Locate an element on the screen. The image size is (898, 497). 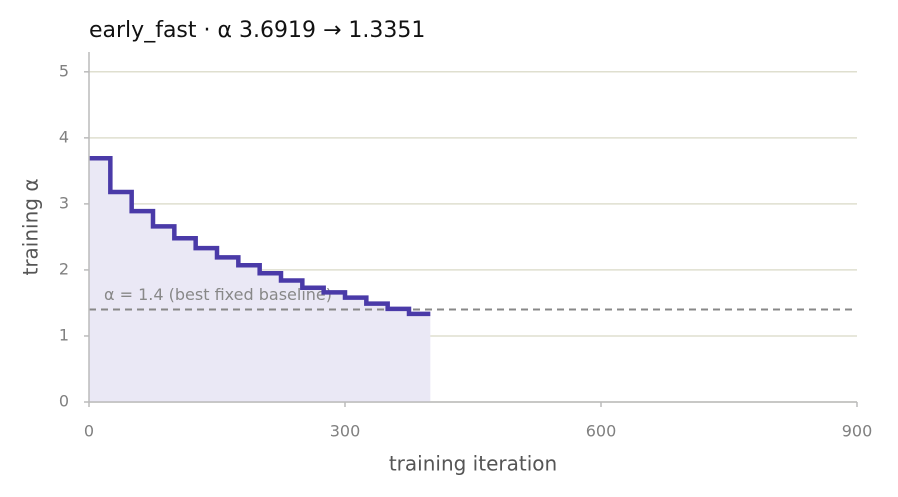
y-axis-label: training α is located at coordinates (31, 226).